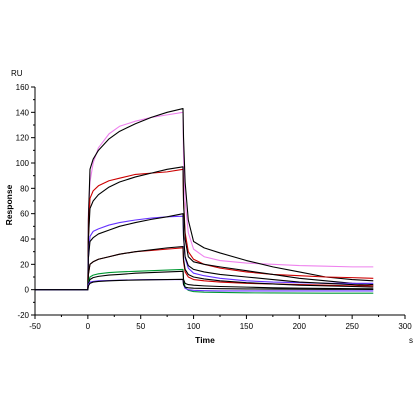  I want to click on x-tick-label: -50, so click(35, 326).